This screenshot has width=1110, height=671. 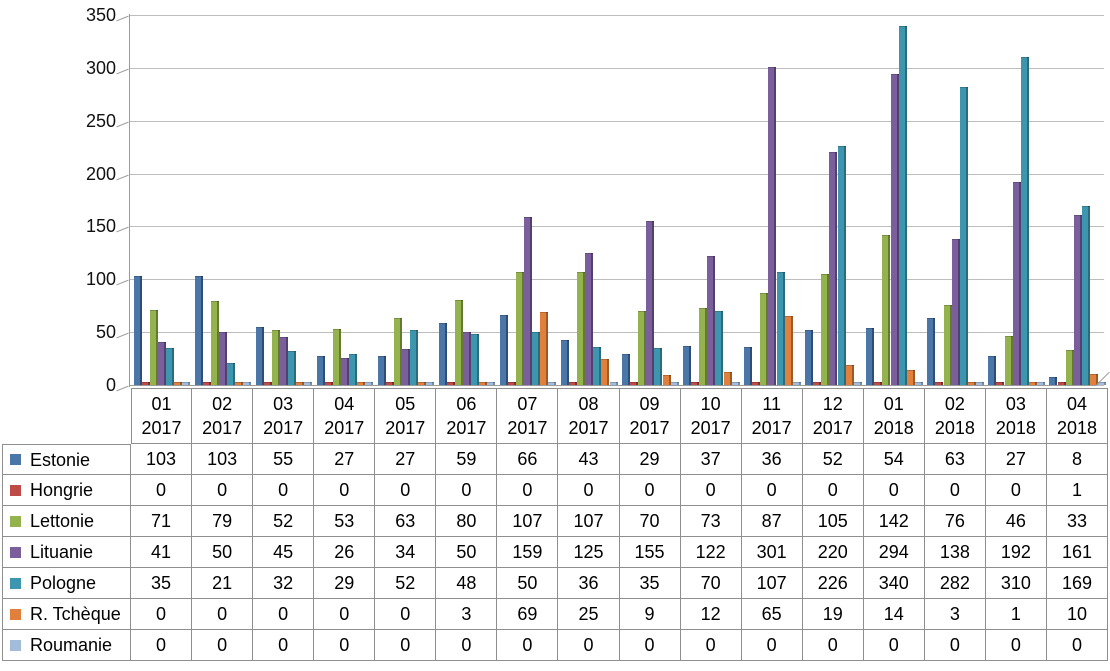 I want to click on value-cell: 161, so click(x=1077, y=552).